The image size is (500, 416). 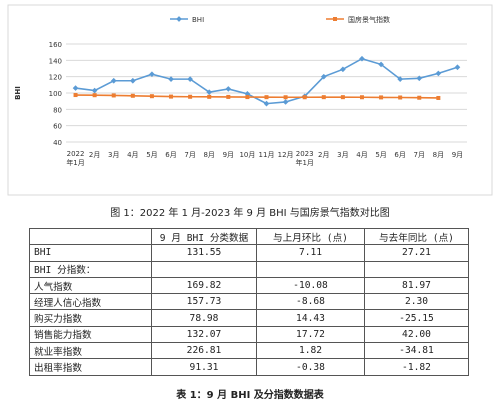 I want to click on cell-yoy: 27.21, so click(x=416, y=253).